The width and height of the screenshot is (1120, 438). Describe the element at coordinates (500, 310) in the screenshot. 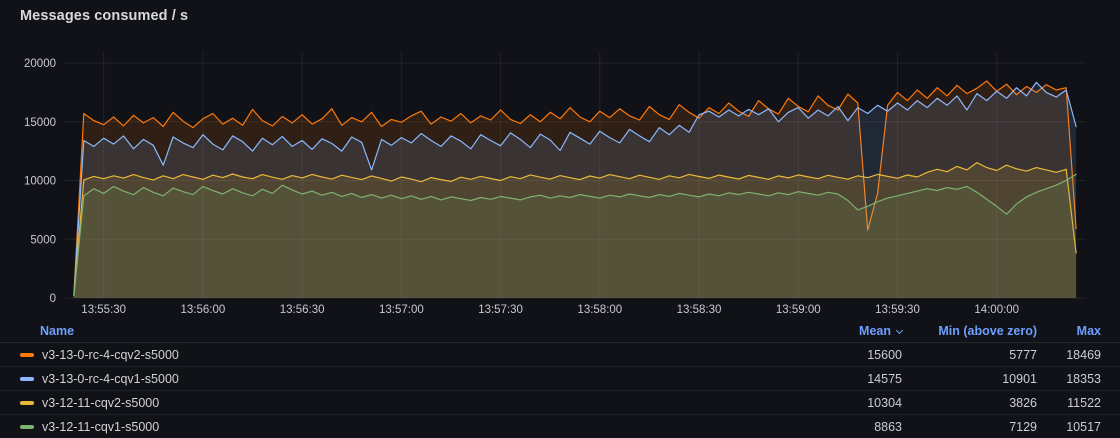

I see `x-tick-label: 13:57:30` at that location.